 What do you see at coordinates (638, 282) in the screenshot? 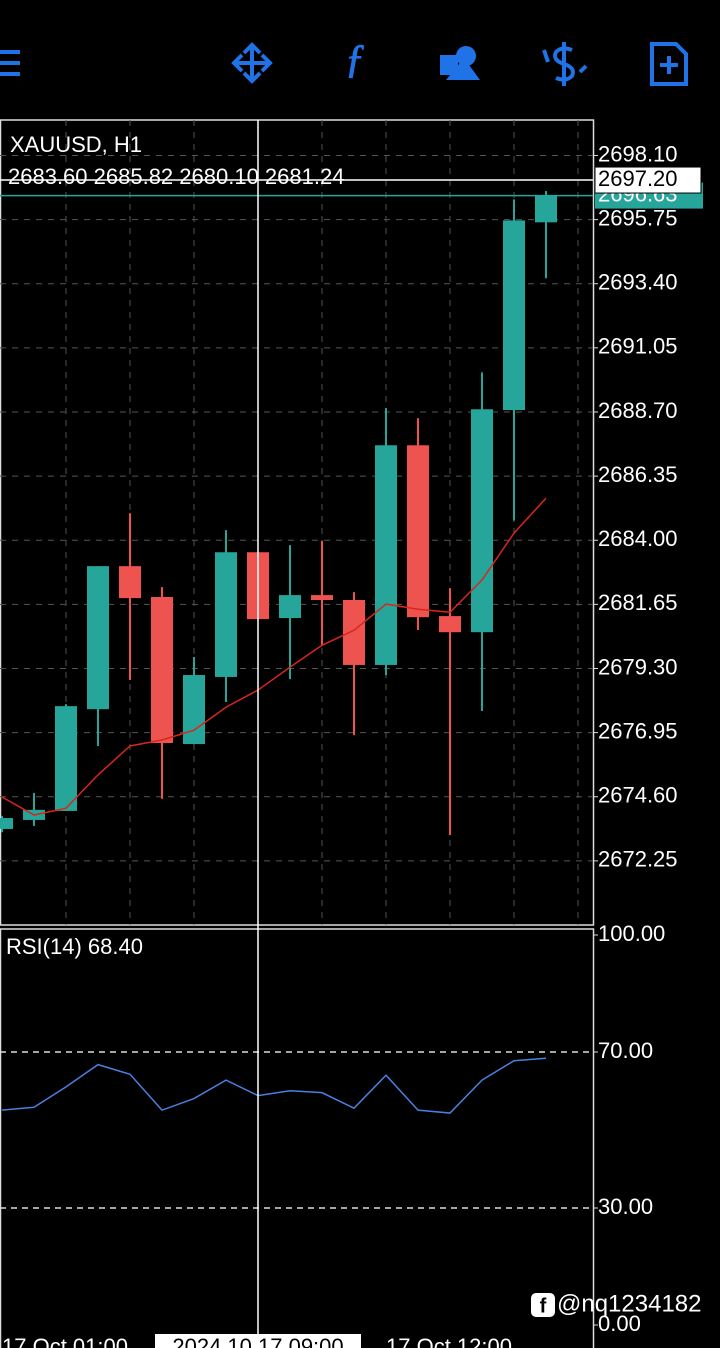
I see `y-tick-label: 2693.40` at bounding box center [638, 282].